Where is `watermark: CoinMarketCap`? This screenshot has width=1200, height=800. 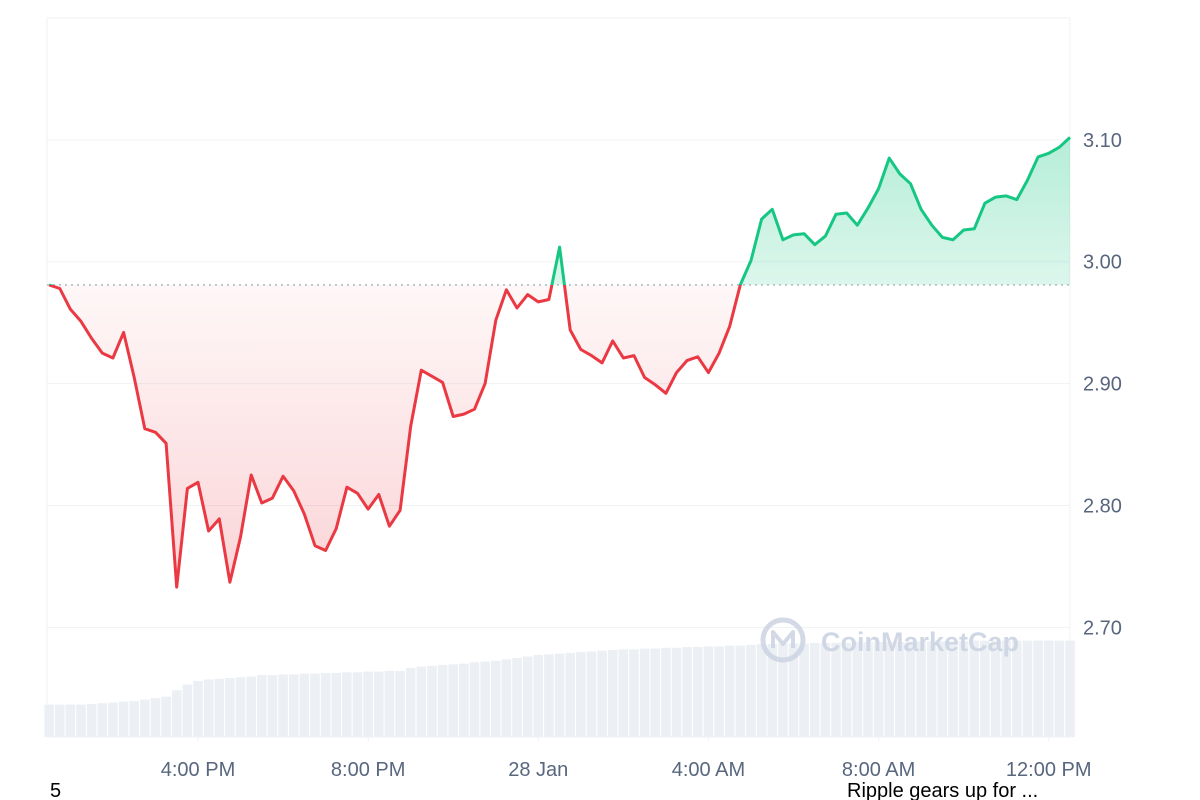
watermark: CoinMarketCap is located at coordinates (920, 642).